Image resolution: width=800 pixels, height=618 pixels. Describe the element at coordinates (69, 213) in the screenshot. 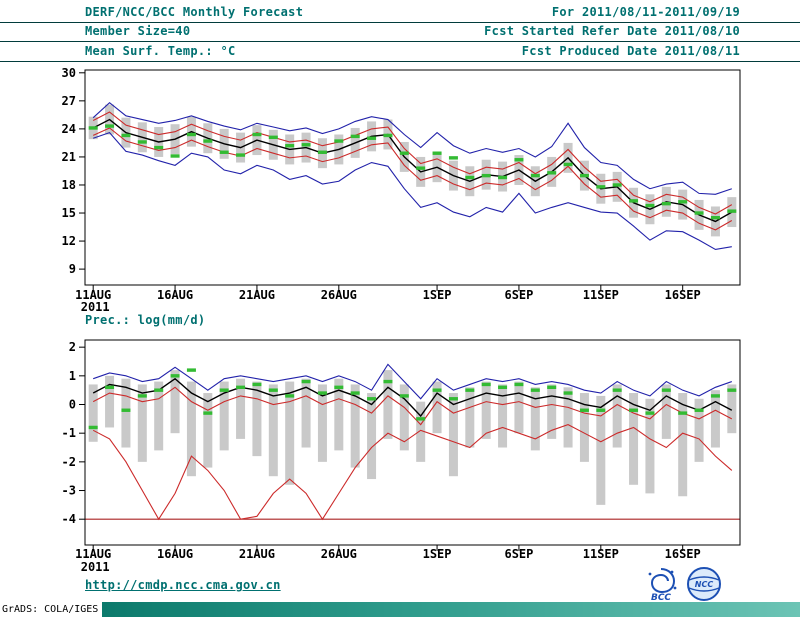

I see `svg-text: 15` at that location.